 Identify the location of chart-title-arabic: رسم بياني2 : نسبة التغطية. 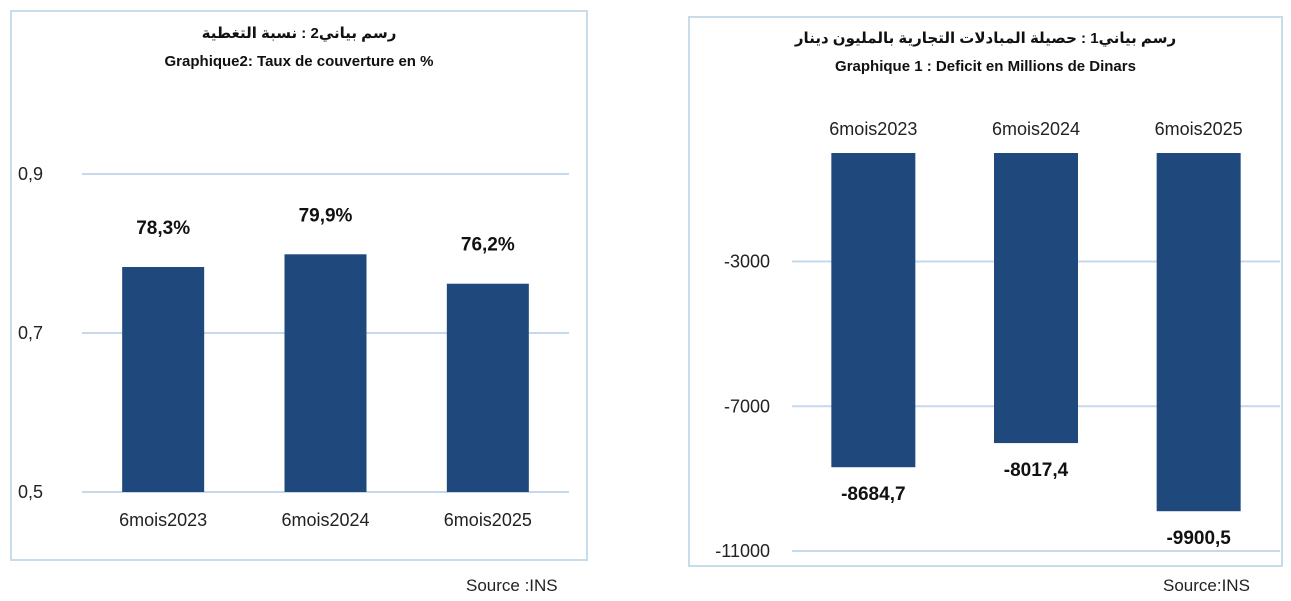
(299, 33).